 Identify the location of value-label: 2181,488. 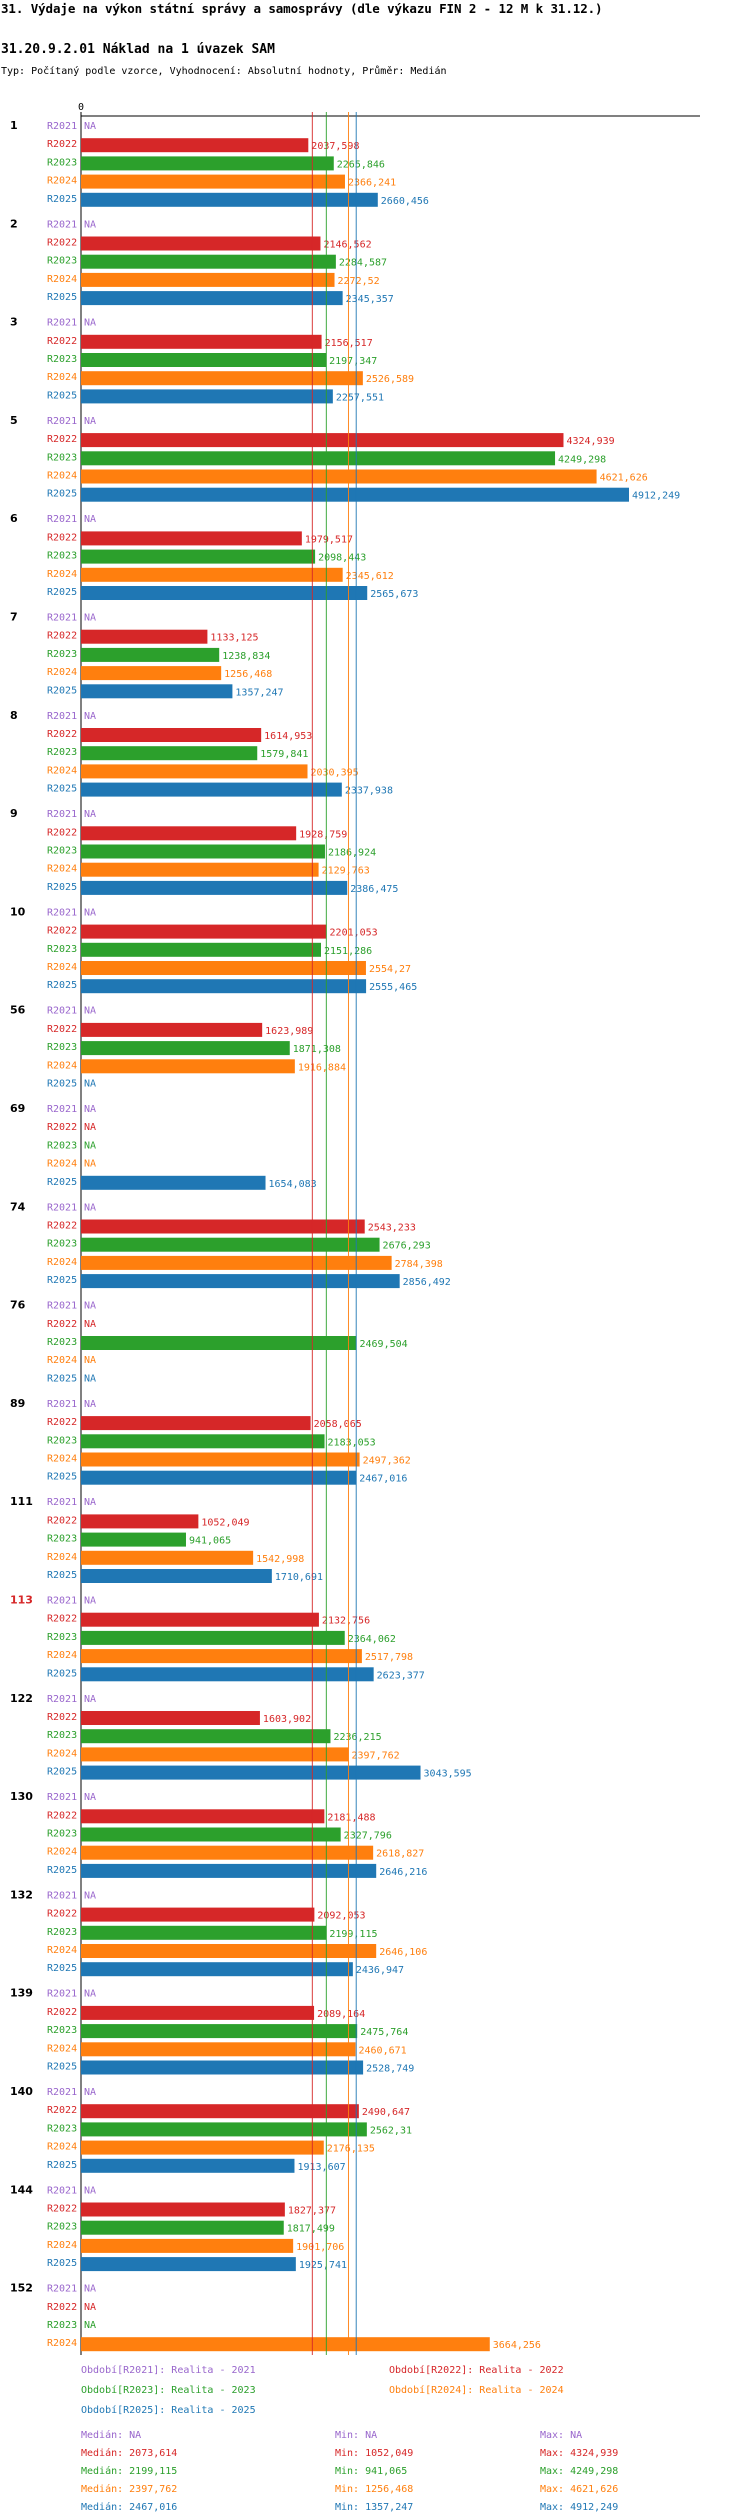
(351, 1817).